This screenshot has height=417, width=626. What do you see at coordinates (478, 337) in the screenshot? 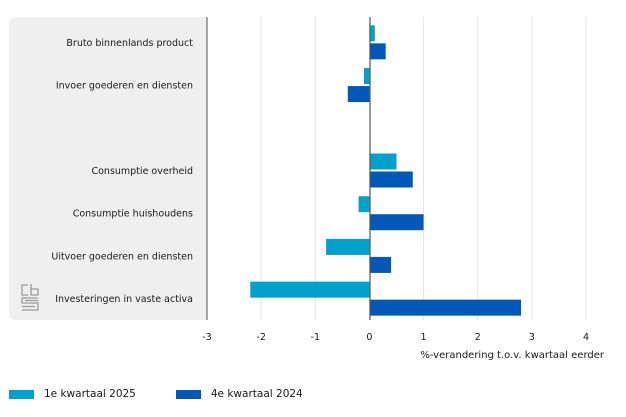
I see `x-tick-label: 2` at bounding box center [478, 337].